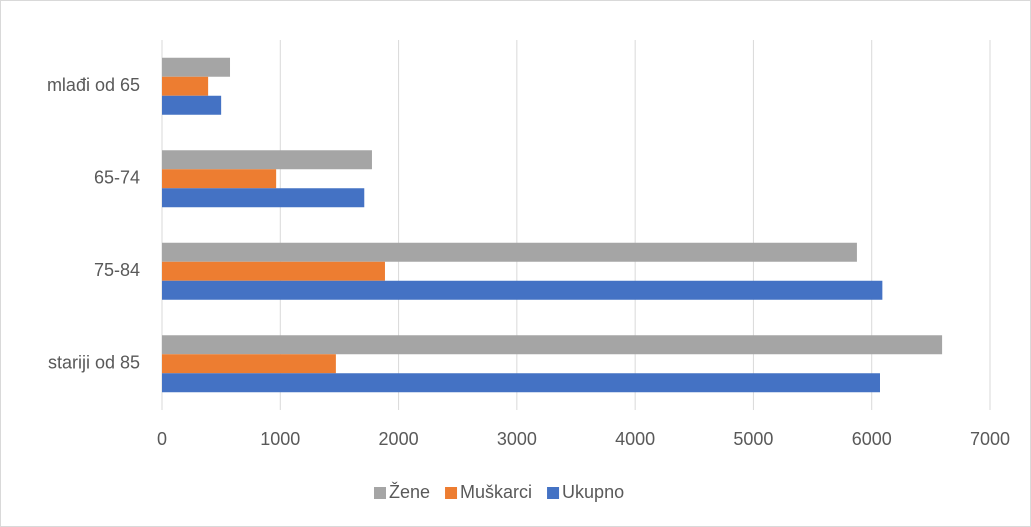  I want to click on x-tick-label: 3000, so click(517, 439).